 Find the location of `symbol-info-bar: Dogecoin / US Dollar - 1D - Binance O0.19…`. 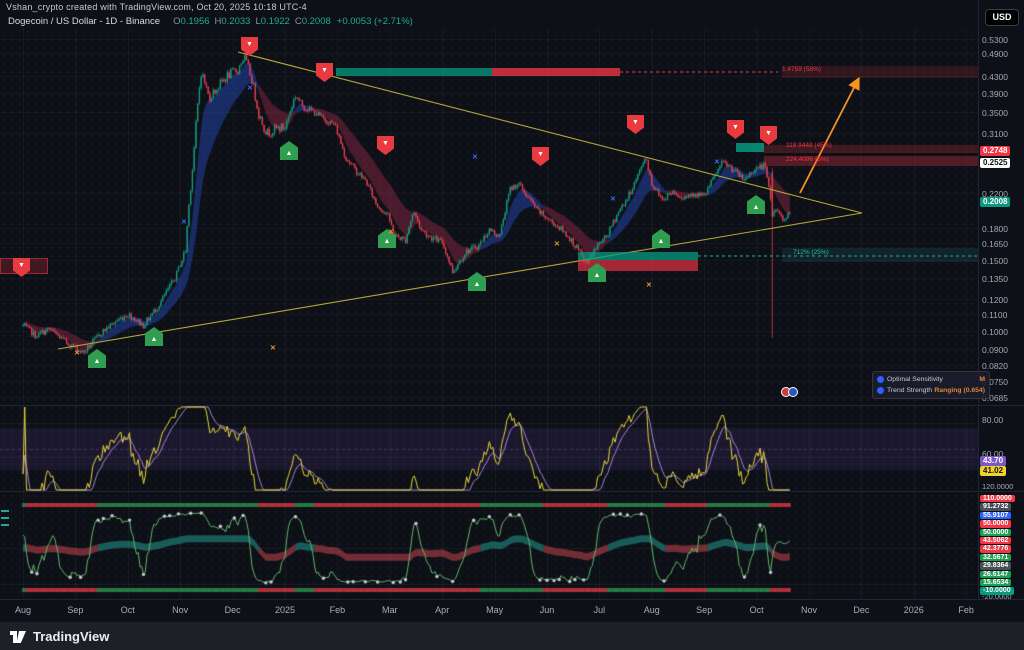

symbol-info-bar: Dogecoin / US Dollar - 1D - Binance O0.19… is located at coordinates (210, 21).